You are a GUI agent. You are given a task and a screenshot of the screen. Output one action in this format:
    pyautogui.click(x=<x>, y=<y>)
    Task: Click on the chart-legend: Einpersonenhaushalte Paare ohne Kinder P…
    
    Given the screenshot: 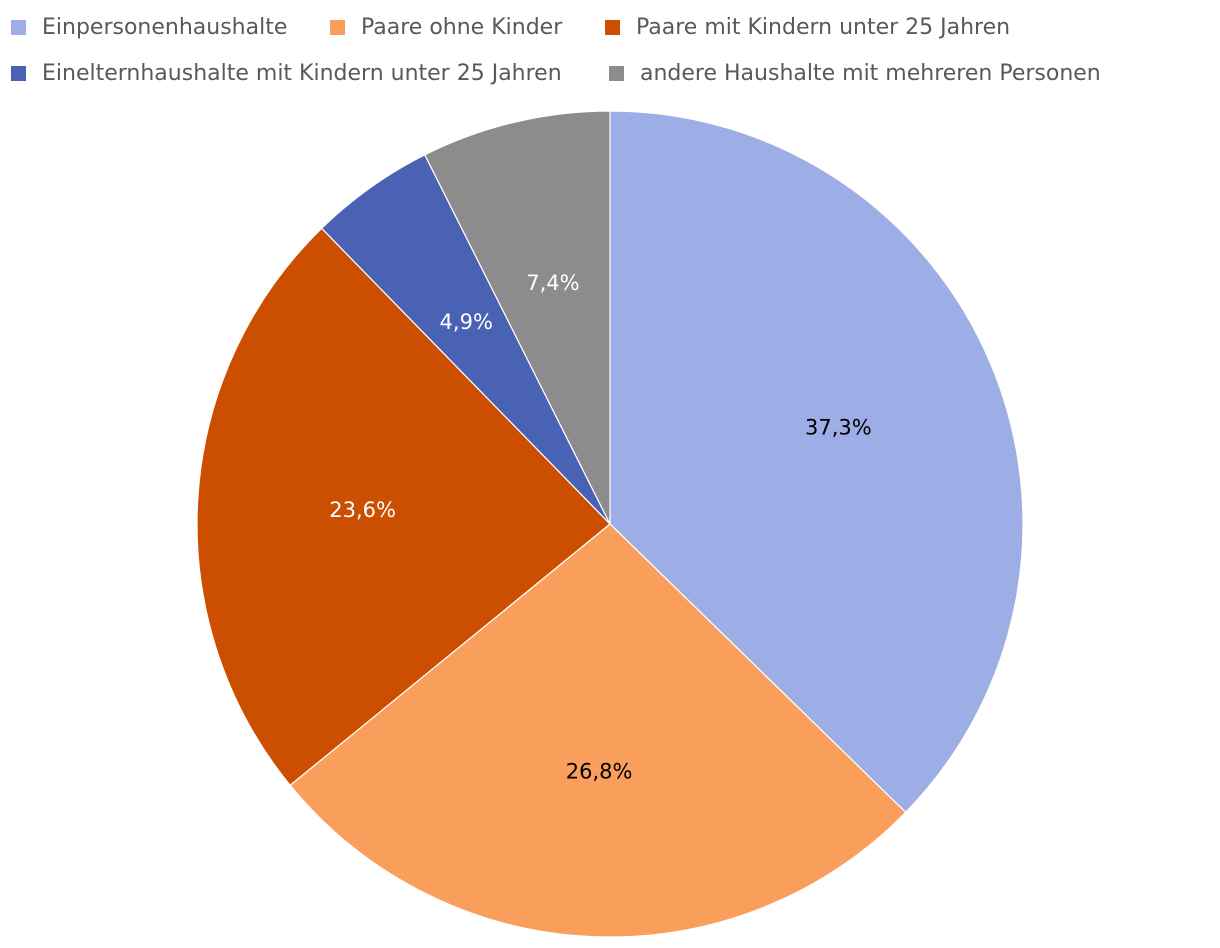 What is the action you would take?
    pyautogui.click(x=610, y=50)
    